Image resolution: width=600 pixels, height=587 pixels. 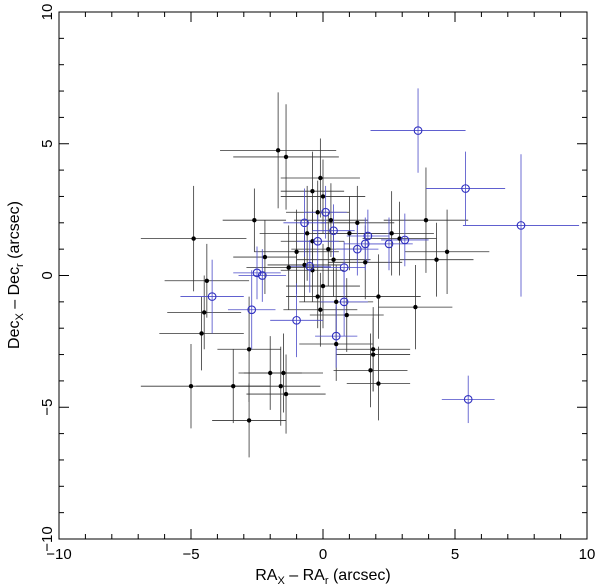 I want to click on y-label-mid: – Dec, so click(x=14, y=290).